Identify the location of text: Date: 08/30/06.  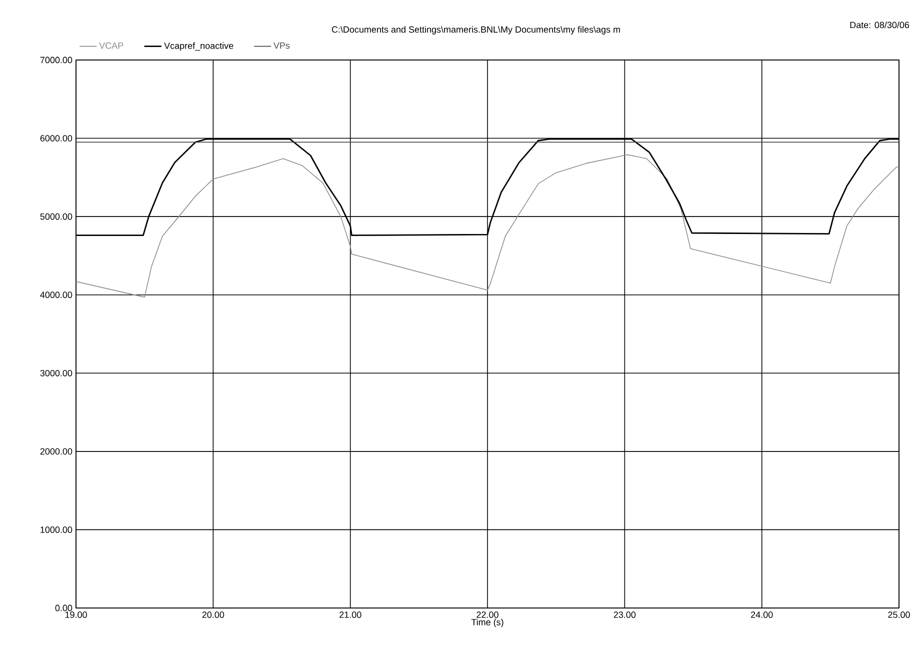
(880, 25).